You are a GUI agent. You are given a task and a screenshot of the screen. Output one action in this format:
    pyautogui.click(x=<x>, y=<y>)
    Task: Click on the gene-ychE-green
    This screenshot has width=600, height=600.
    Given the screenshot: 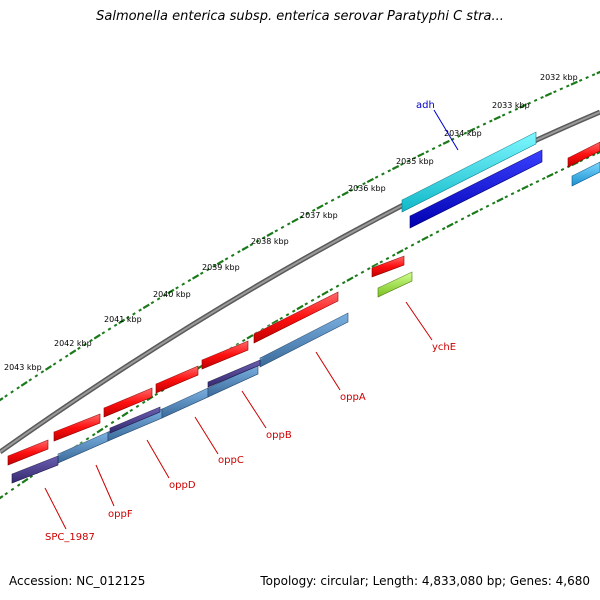 What is the action you would take?
    pyautogui.click(x=395, y=284)
    